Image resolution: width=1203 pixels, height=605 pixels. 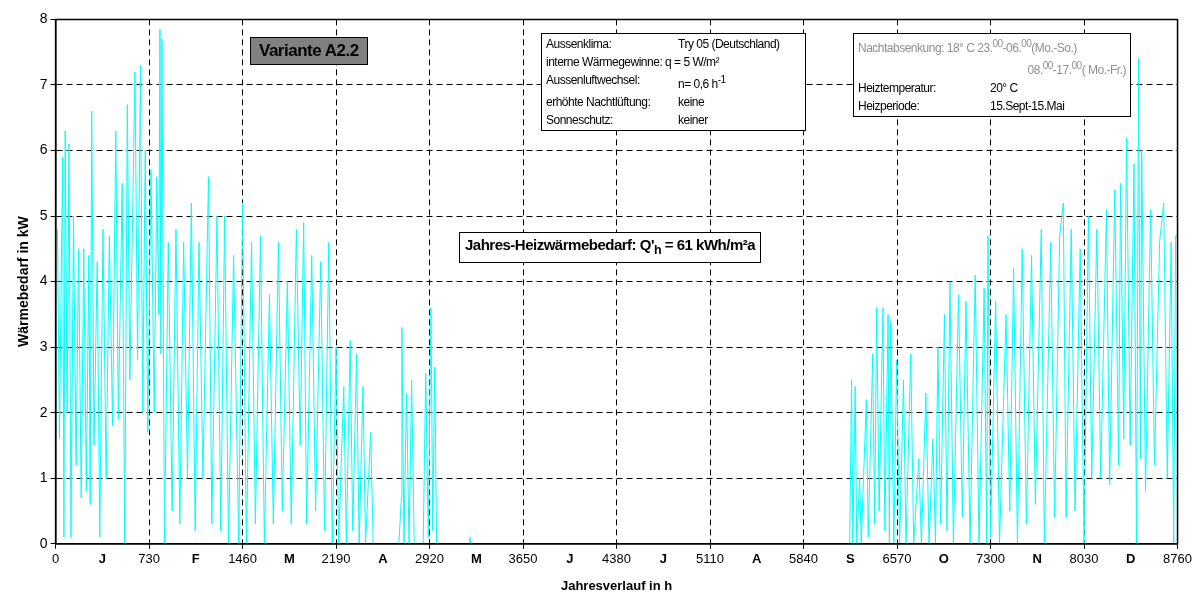 What do you see at coordinates (523, 559) in the screenshot?
I see `x-tick-label: 3650` at bounding box center [523, 559].